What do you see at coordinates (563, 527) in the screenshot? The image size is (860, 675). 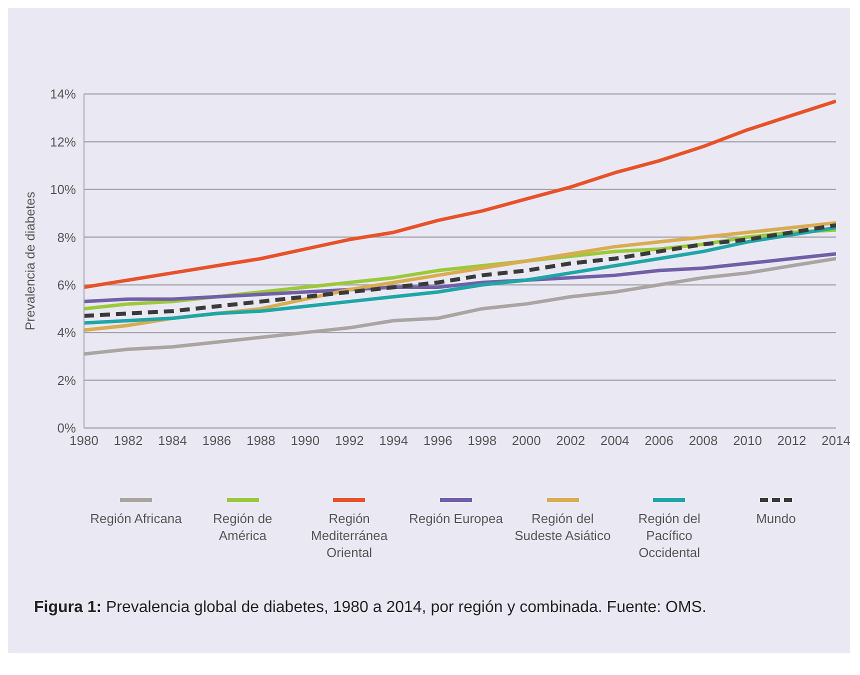 I see `legend-label: Región del Sudeste Asiático` at bounding box center [563, 527].